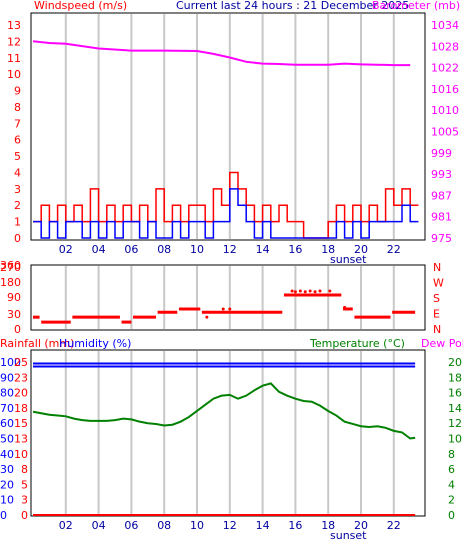 This screenshot has width=463, height=542. What do you see at coordinates (455, 362) in the screenshot?
I see `temp-tick-label: 20` at bounding box center [455, 362].